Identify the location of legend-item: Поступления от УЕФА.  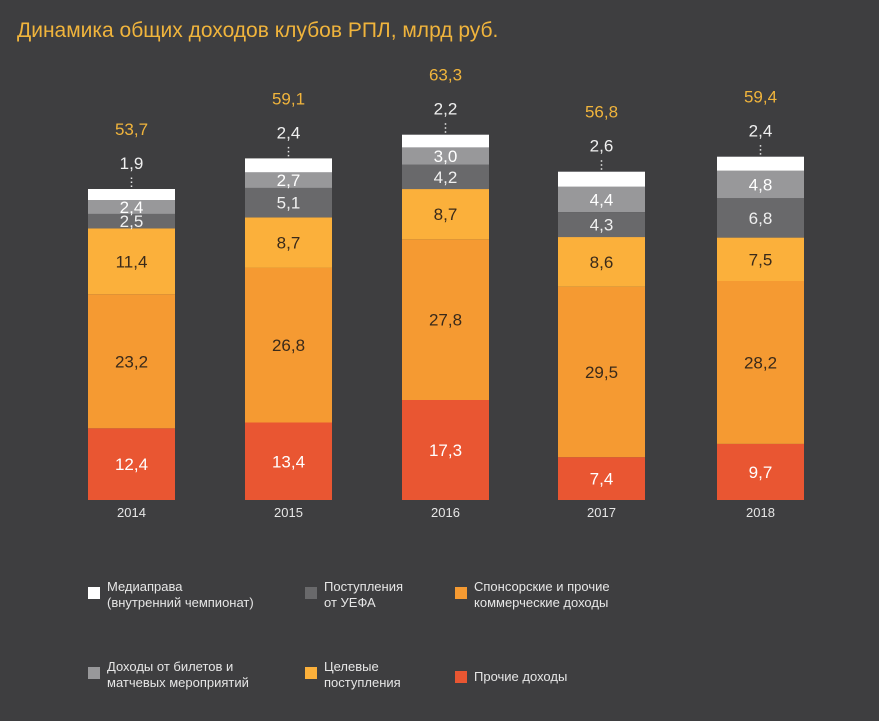
(354, 595).